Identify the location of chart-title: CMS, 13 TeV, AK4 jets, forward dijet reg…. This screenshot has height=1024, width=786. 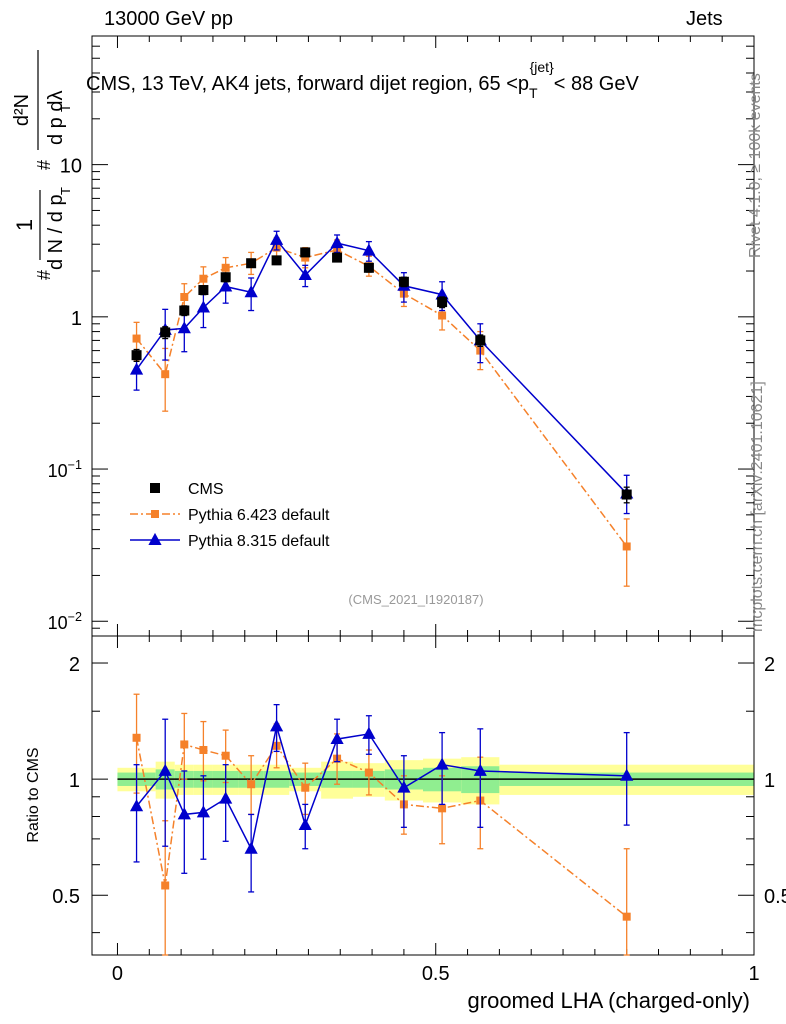
(362, 80).